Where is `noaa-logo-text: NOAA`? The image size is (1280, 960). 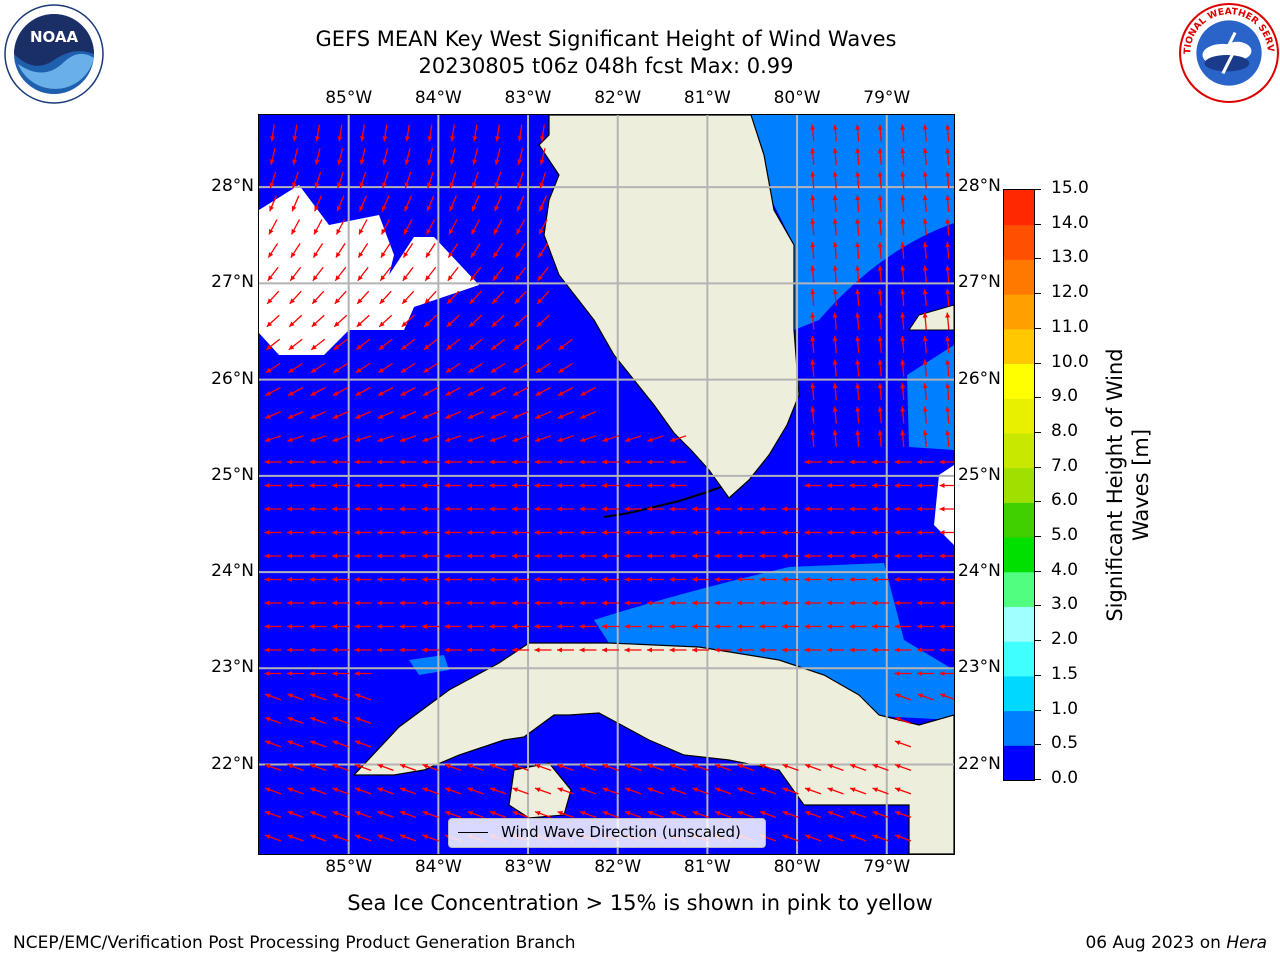 noaa-logo-text: NOAA is located at coordinates (54, 37).